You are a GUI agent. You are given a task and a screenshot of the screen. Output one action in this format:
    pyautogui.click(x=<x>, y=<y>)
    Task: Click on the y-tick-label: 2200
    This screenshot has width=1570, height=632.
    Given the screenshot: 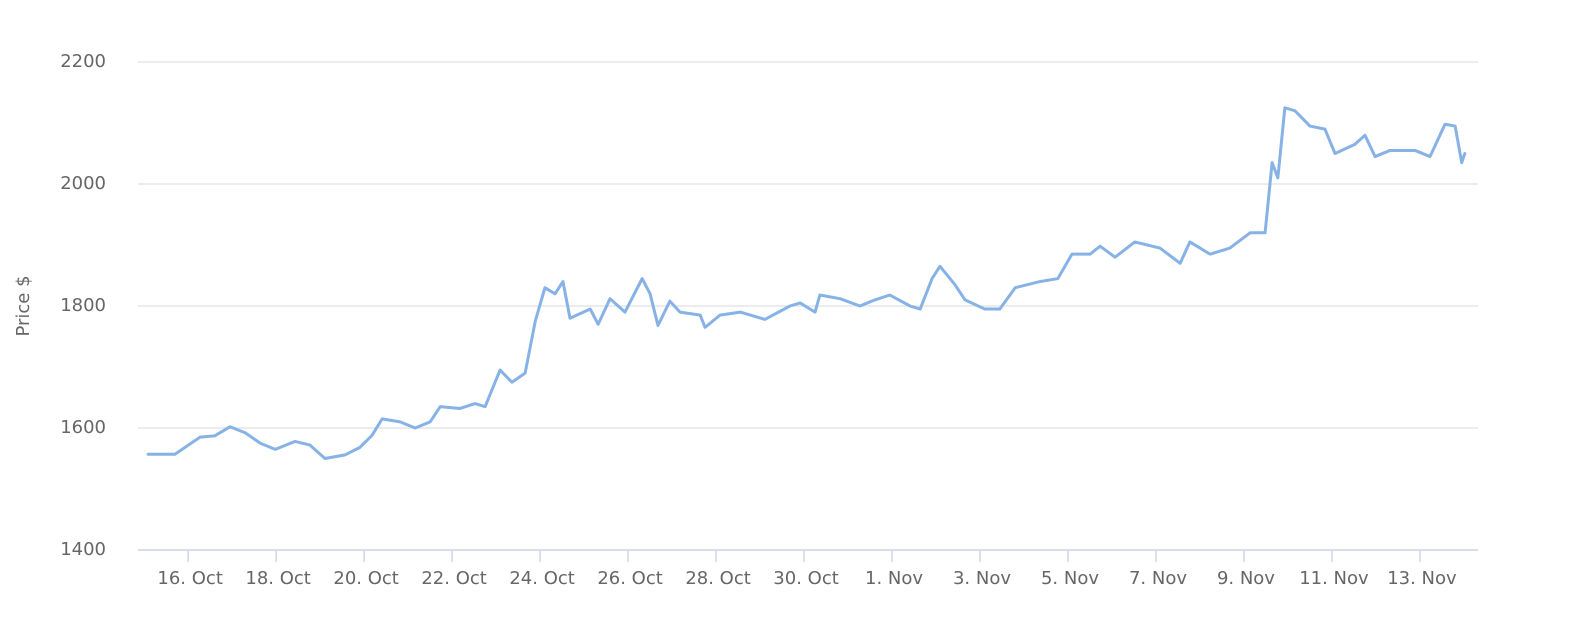 What is the action you would take?
    pyautogui.click(x=83, y=61)
    